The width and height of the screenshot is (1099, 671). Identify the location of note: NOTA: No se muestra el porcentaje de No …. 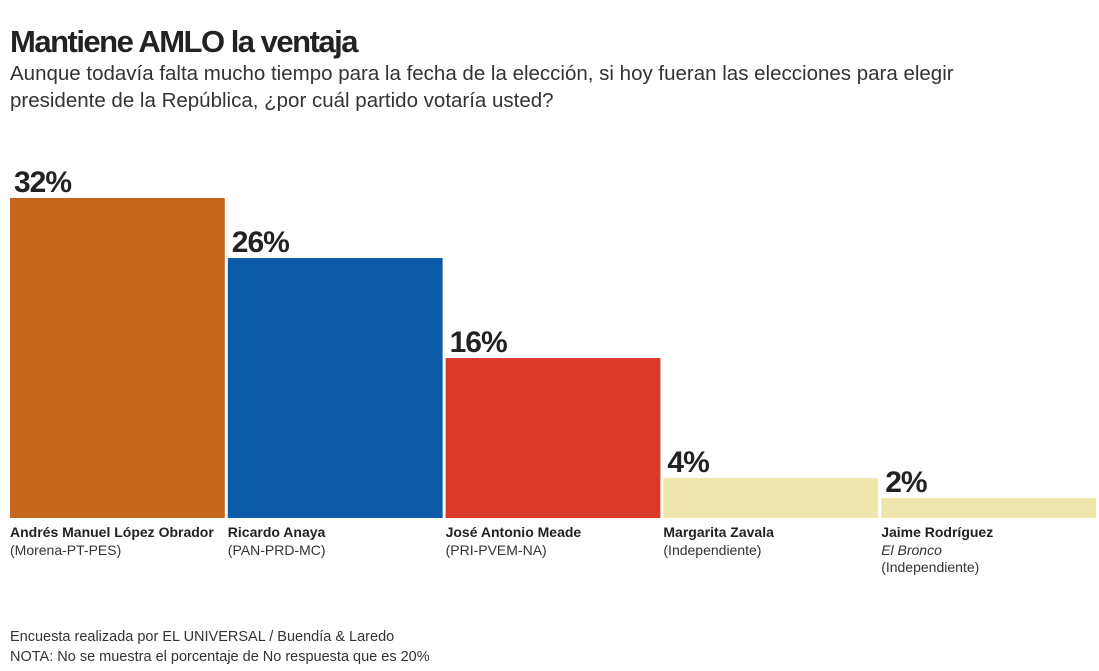
(220, 657).